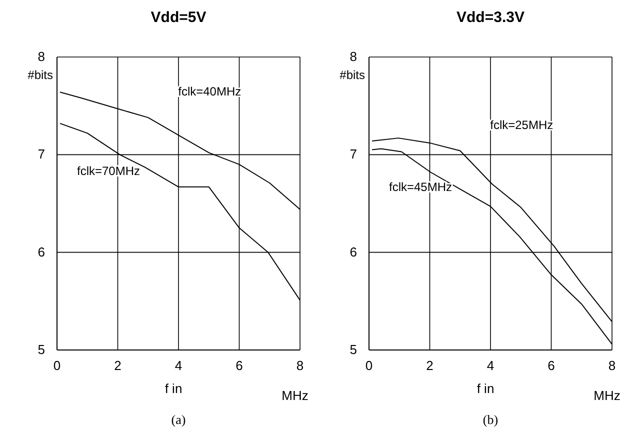  Describe the element at coordinates (178, 419) in the screenshot. I see `text: (a)` at that location.